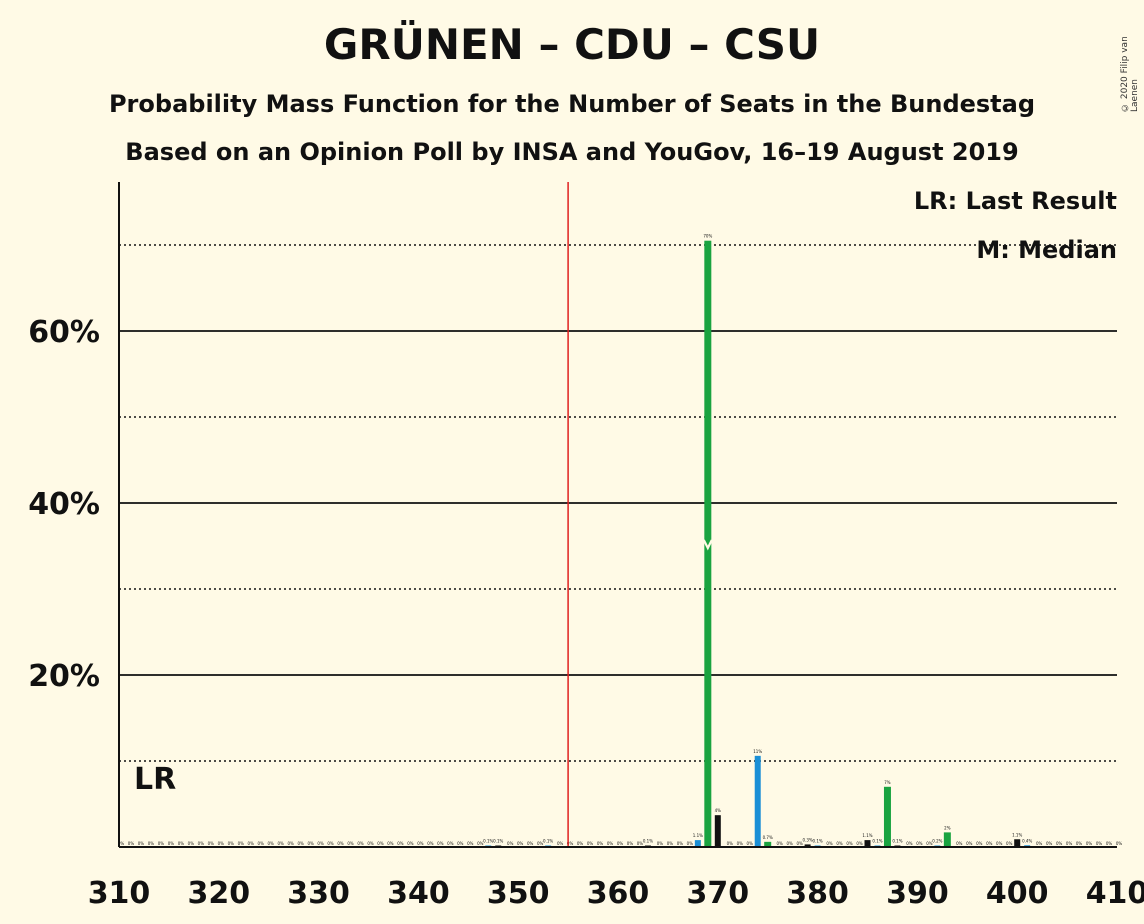  What do you see at coordinates (707, 236) in the screenshot?
I see `data-label-369: 70%` at bounding box center [707, 236].